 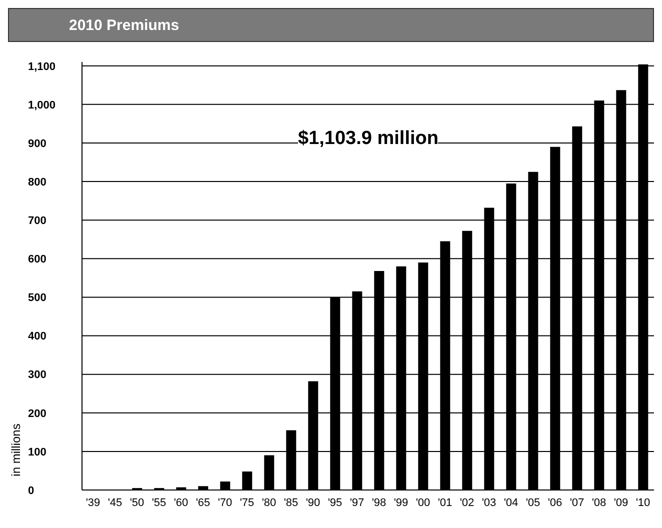 I want to click on y-tick-label: 0, so click(x=31, y=490).